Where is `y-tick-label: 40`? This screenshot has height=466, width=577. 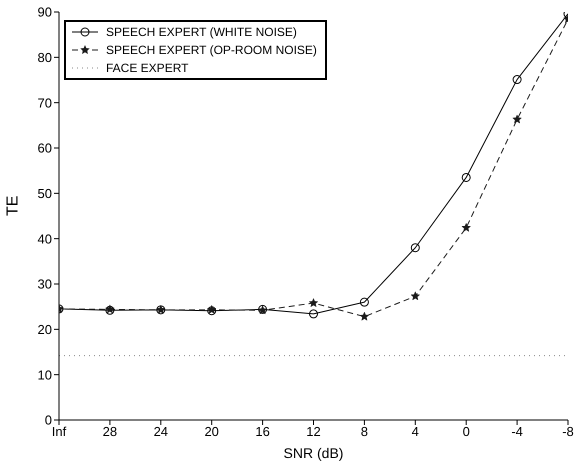 y-tick-label: 40 is located at coordinates (45, 238).